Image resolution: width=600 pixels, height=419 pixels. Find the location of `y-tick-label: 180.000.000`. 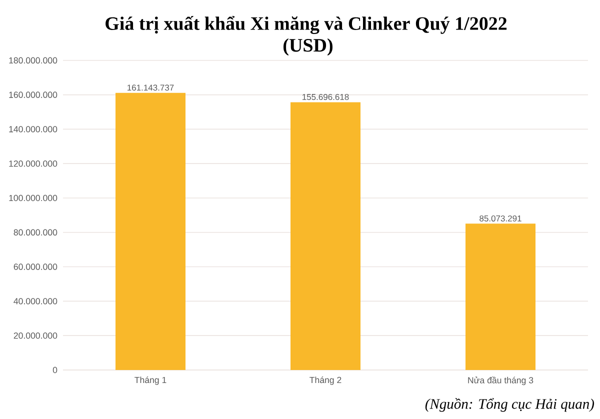

y-tick-label: 180.000.000 is located at coordinates (33, 60).